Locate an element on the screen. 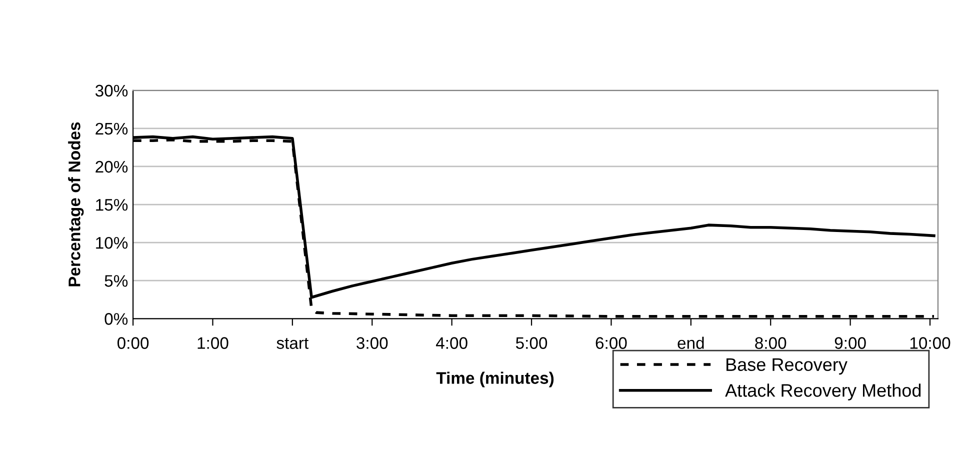 The height and width of the screenshot is (452, 964). x-tick-label: end is located at coordinates (691, 342).